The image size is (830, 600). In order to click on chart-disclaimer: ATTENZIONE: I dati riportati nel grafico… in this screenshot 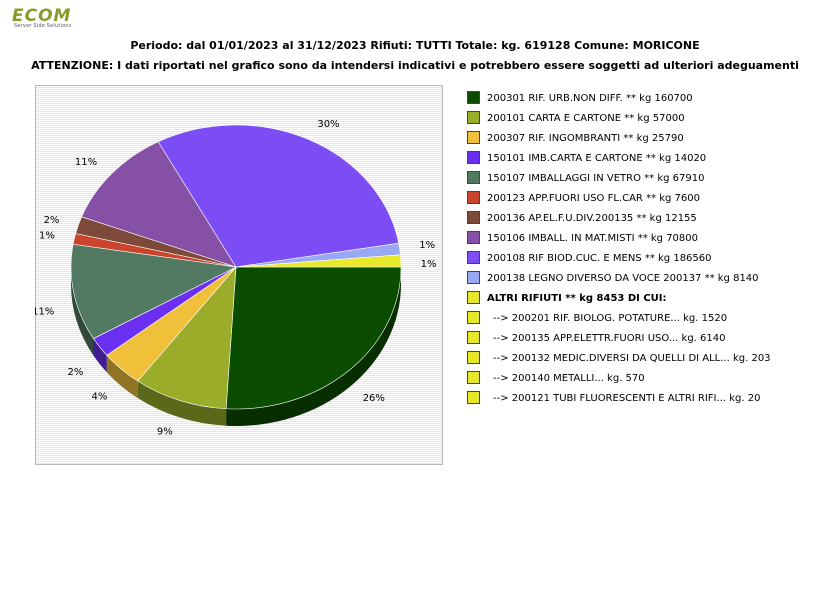, I will do `click(415, 65)`.